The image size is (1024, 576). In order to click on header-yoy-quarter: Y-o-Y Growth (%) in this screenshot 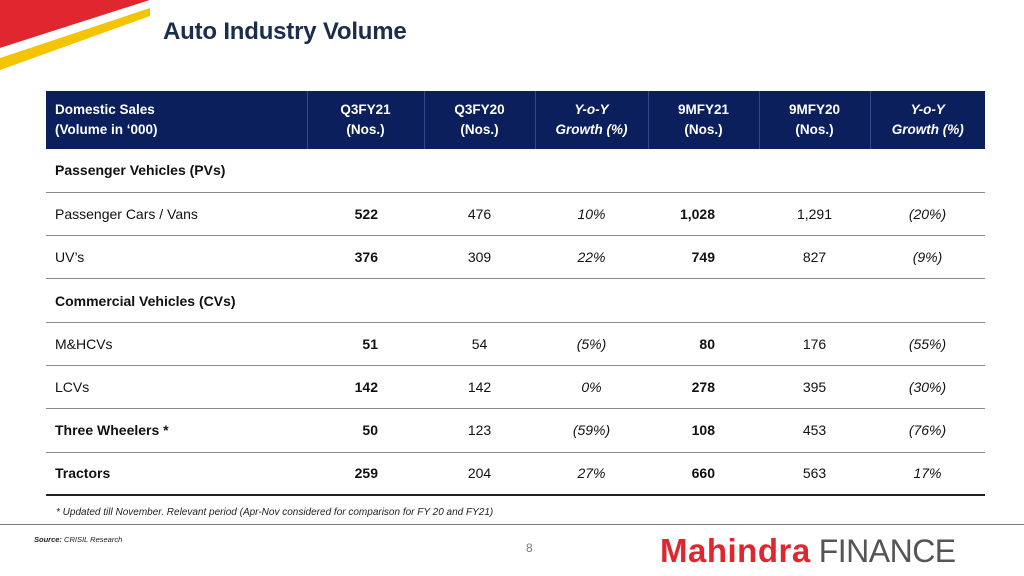, I will do `click(591, 120)`.